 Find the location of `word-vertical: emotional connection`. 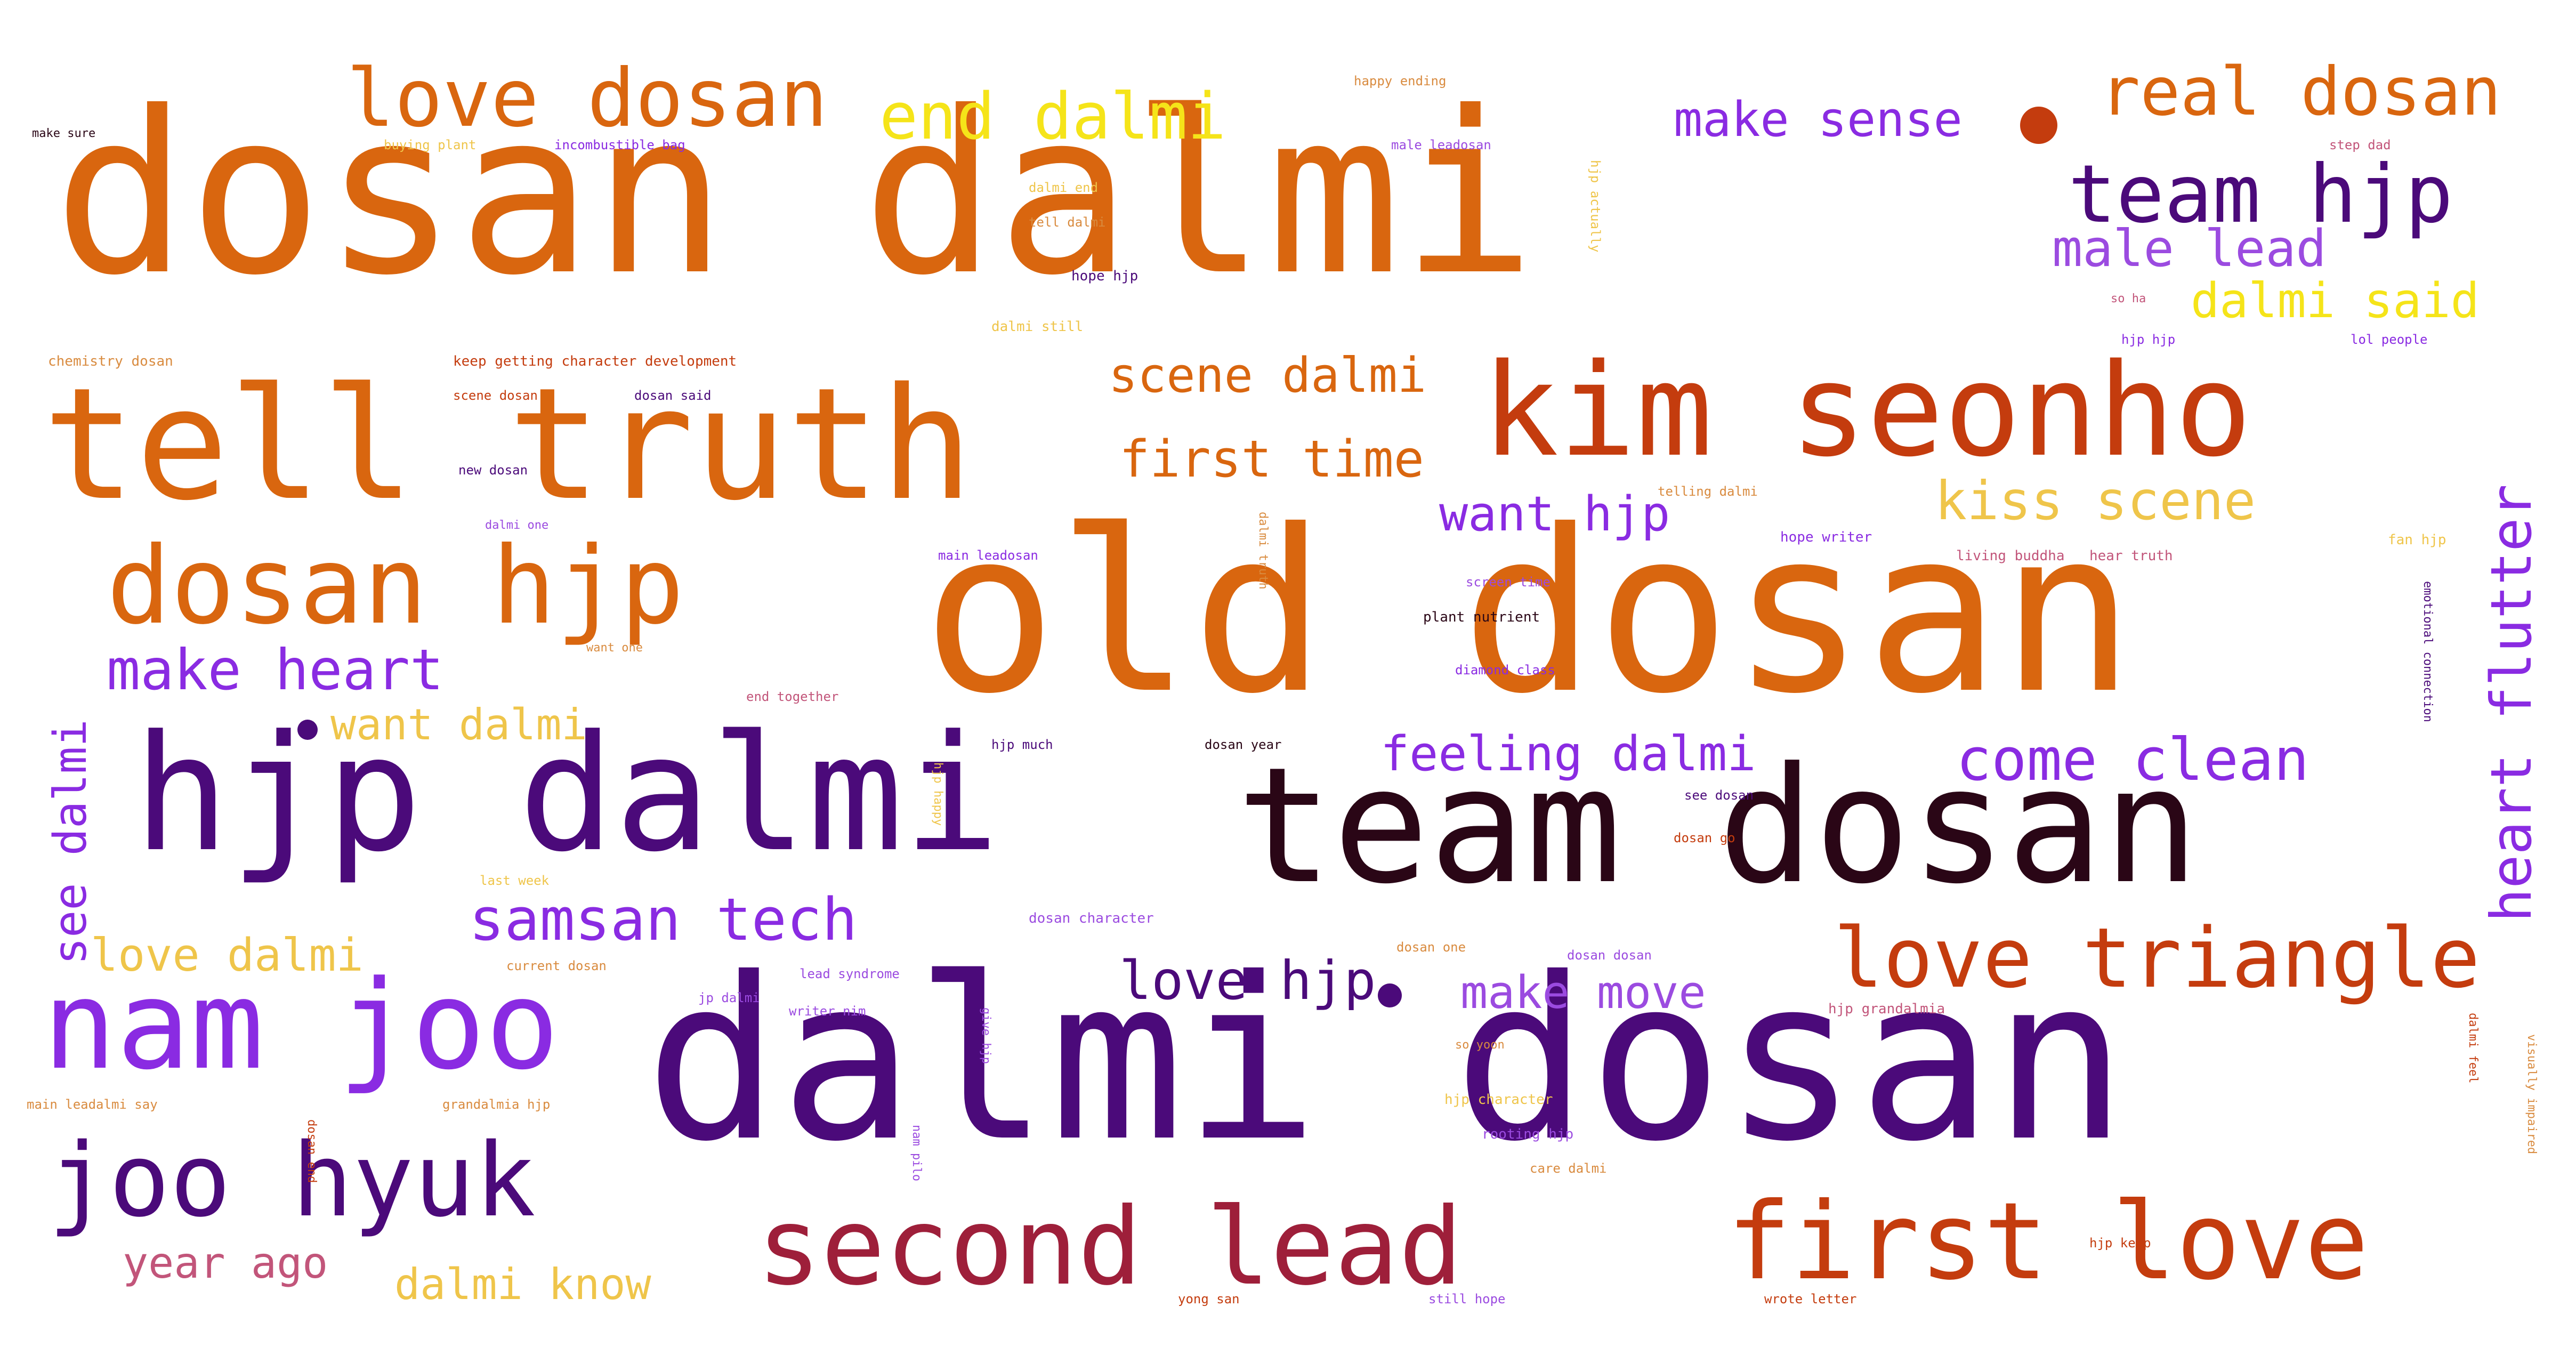

word-vertical: emotional connection is located at coordinates (2427, 651).